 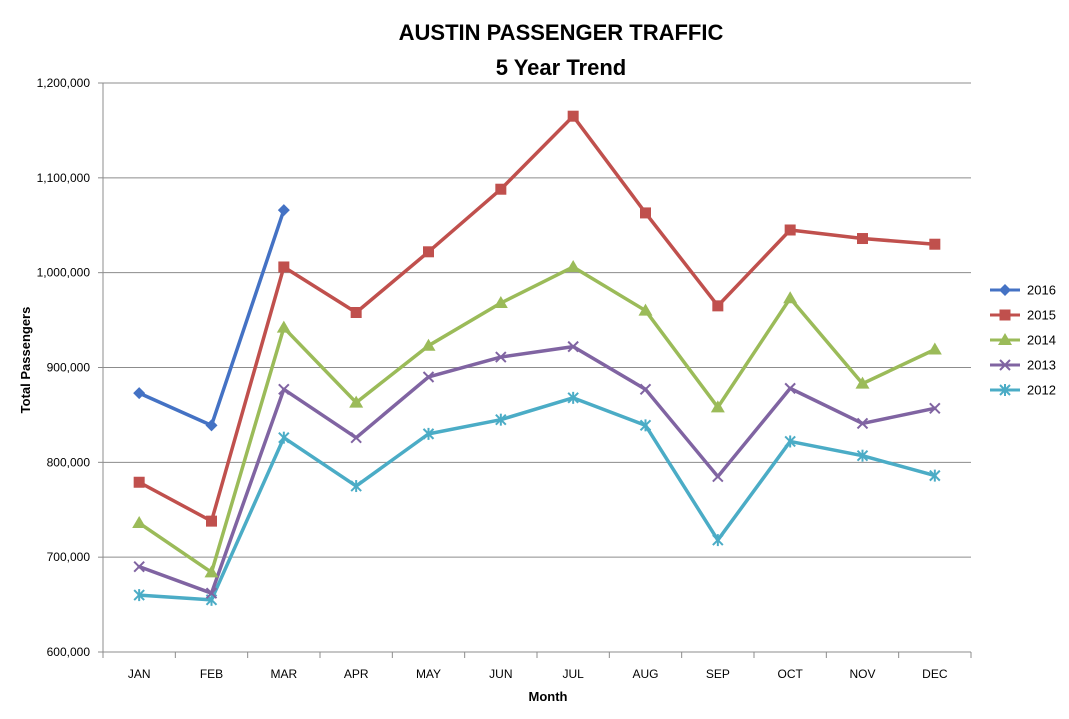 What do you see at coordinates (1041, 290) in the screenshot?
I see `legend-label: 2016` at bounding box center [1041, 290].